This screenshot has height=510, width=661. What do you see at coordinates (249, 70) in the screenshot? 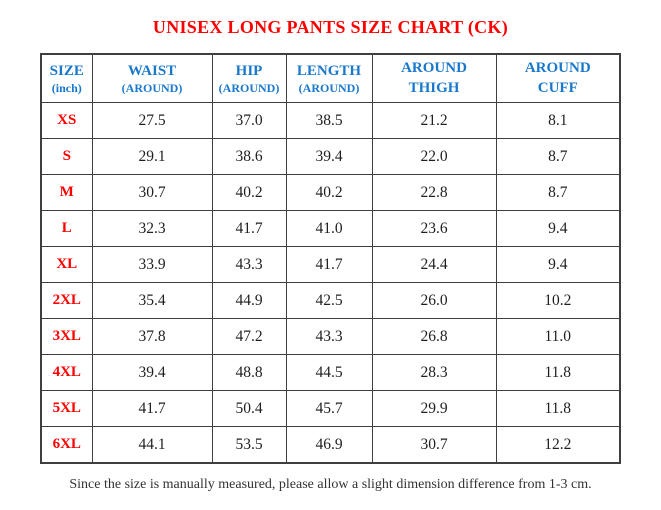
I see `header-line1: HIP` at bounding box center [249, 70].